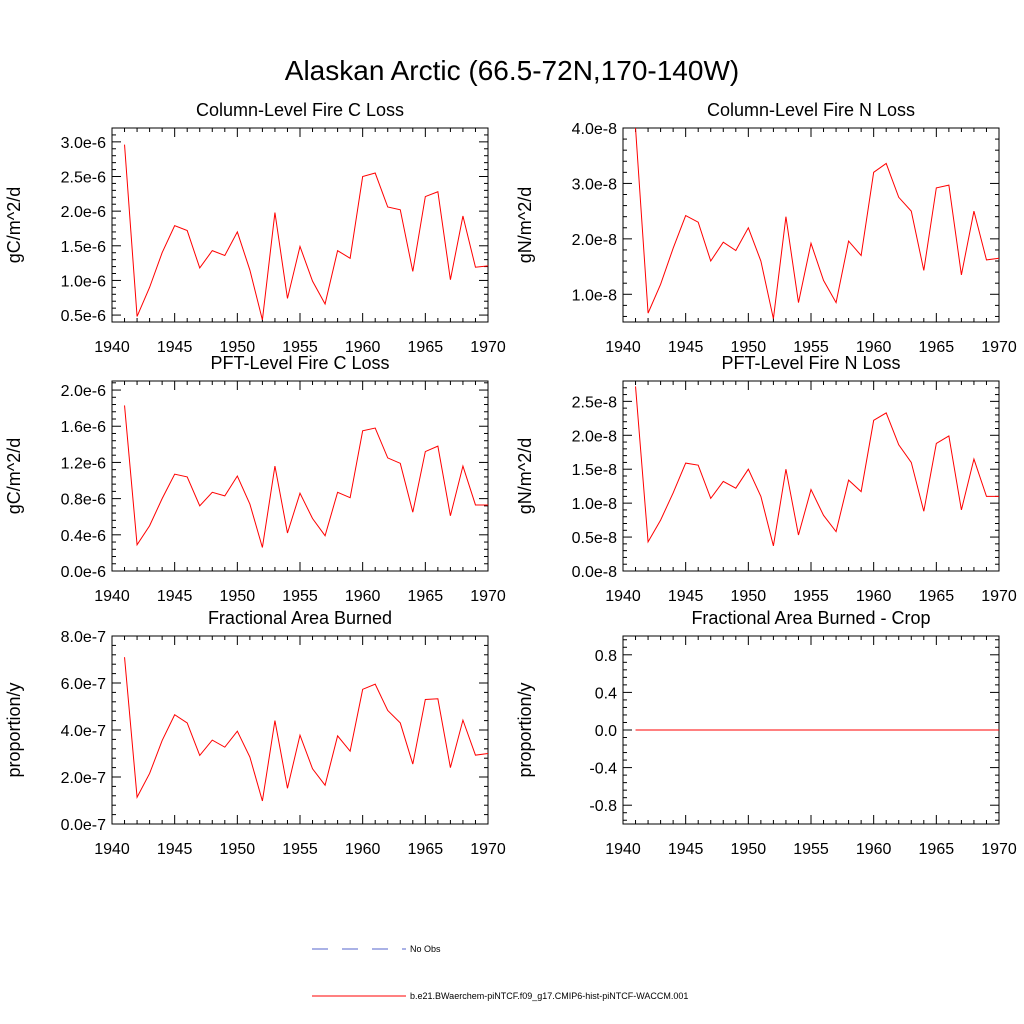  I want to click on y-tick-label: 3.0e-6, so click(83, 143).